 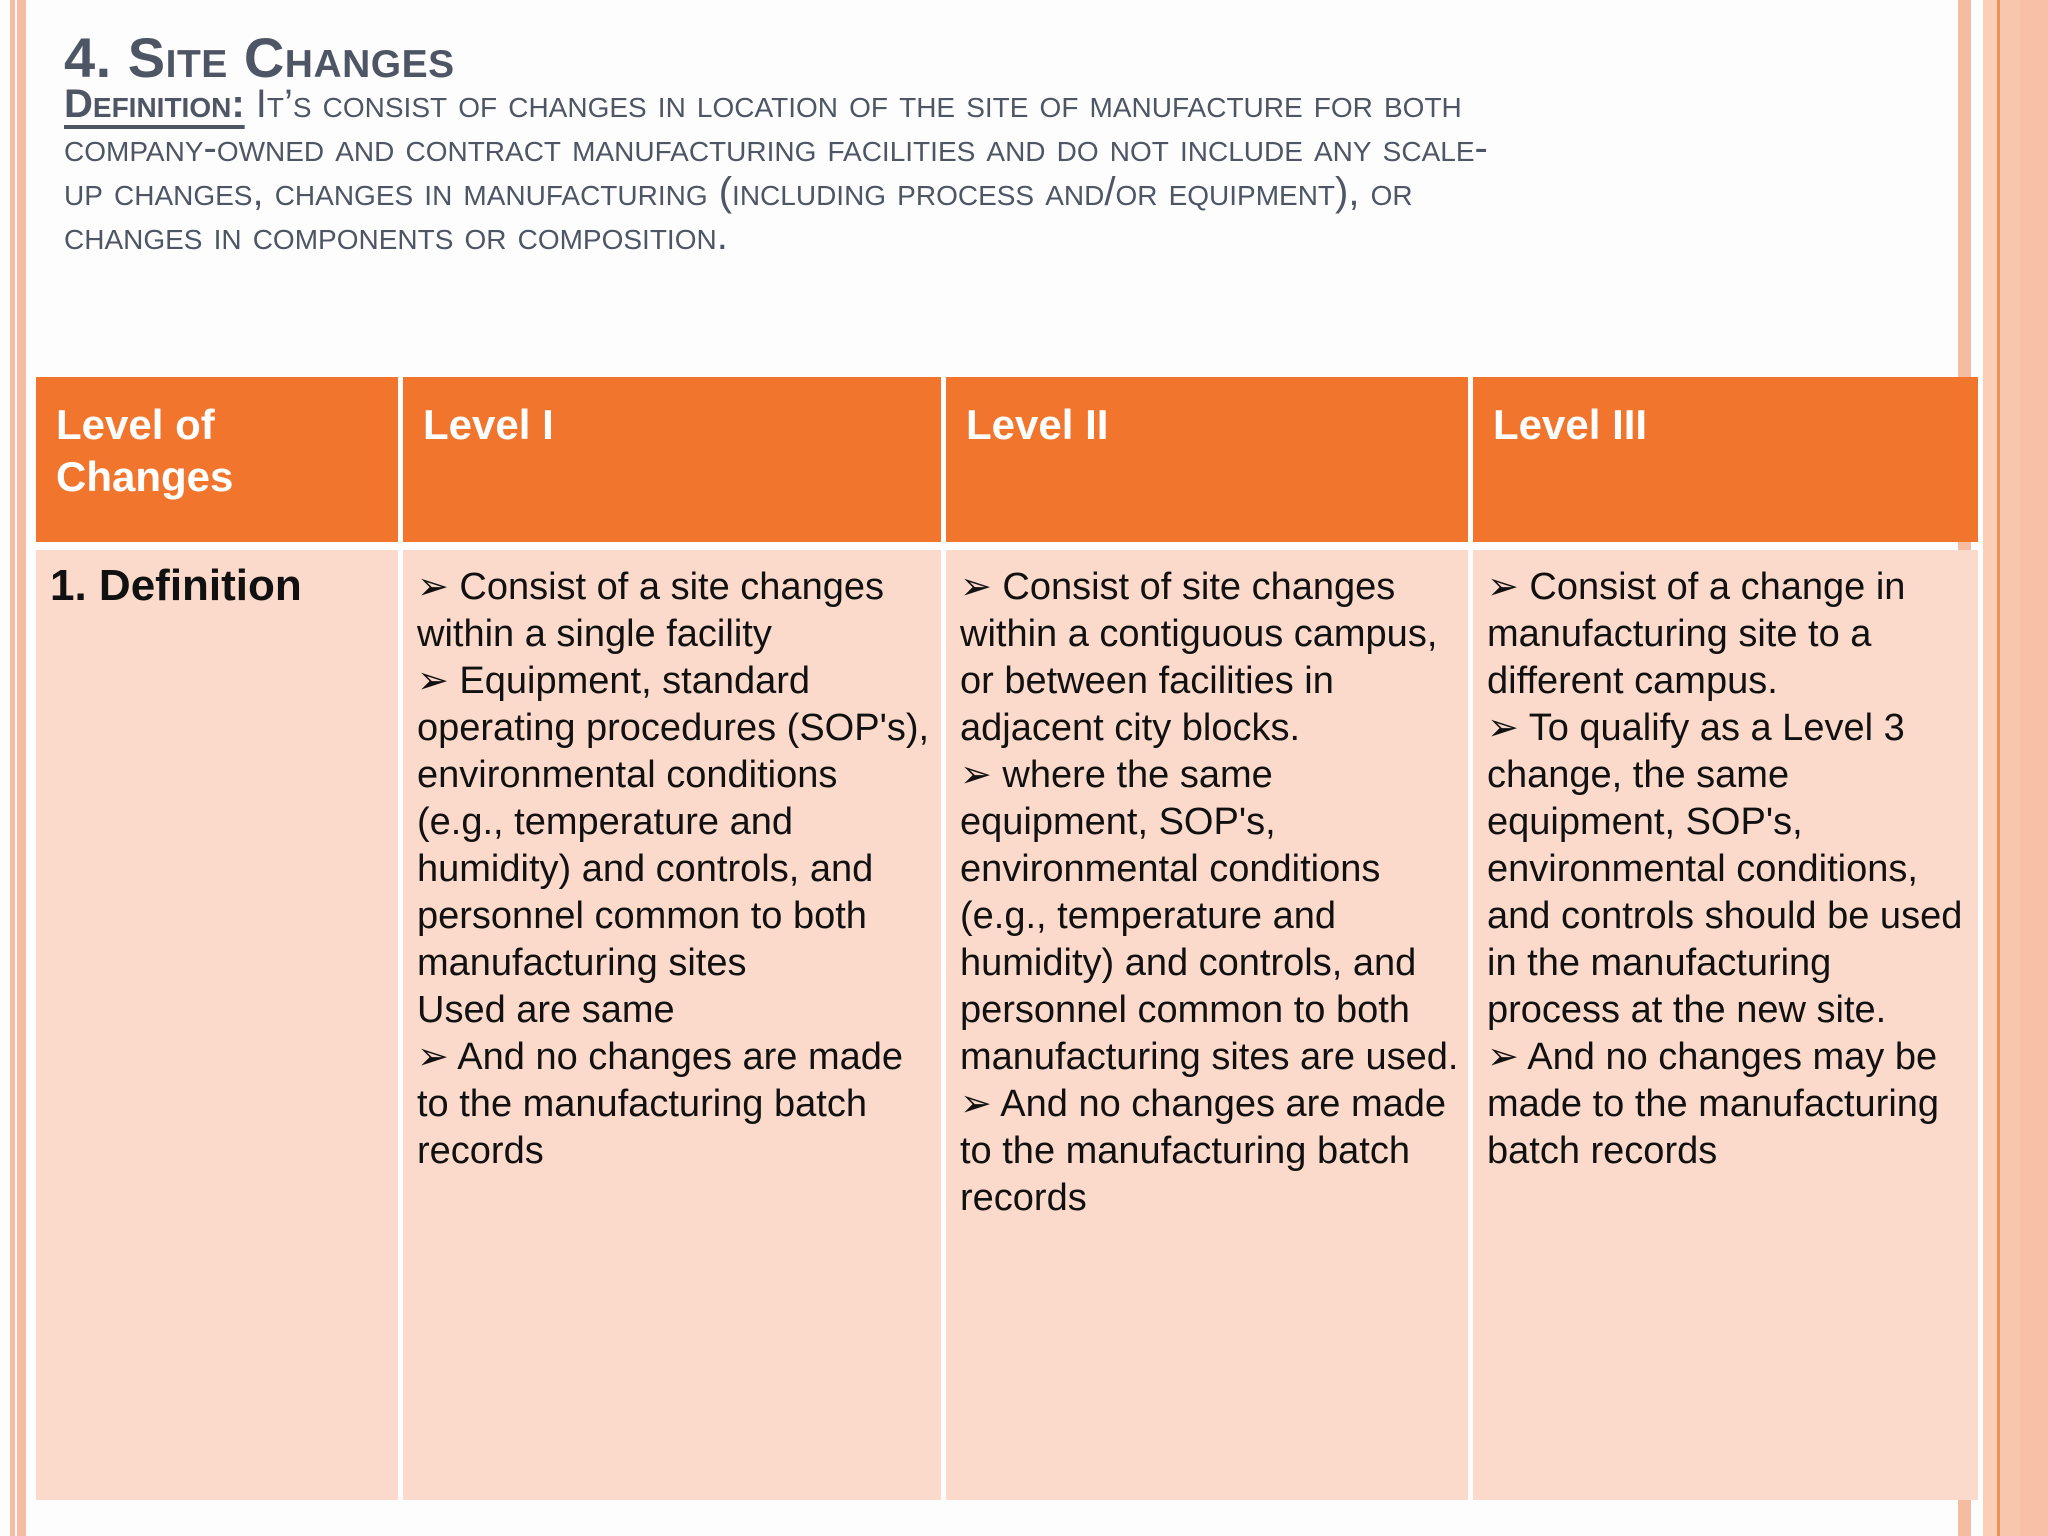 What do you see at coordinates (259, 57) in the screenshot?
I see `slide-title: 4. Site Changes` at bounding box center [259, 57].